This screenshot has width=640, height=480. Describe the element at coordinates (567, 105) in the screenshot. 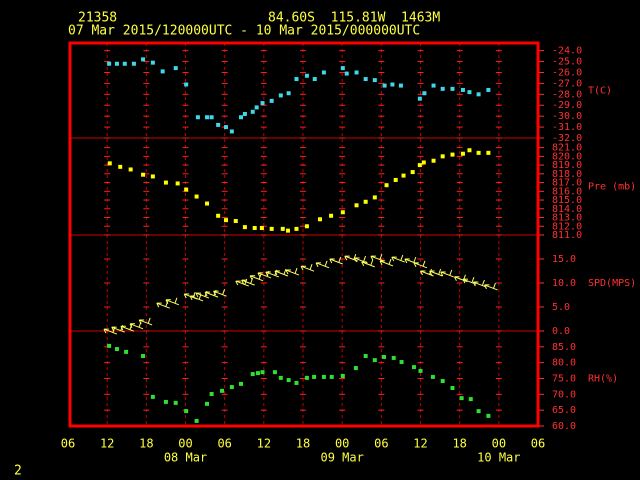

I see `y-tick-label: -29.0` at that location.